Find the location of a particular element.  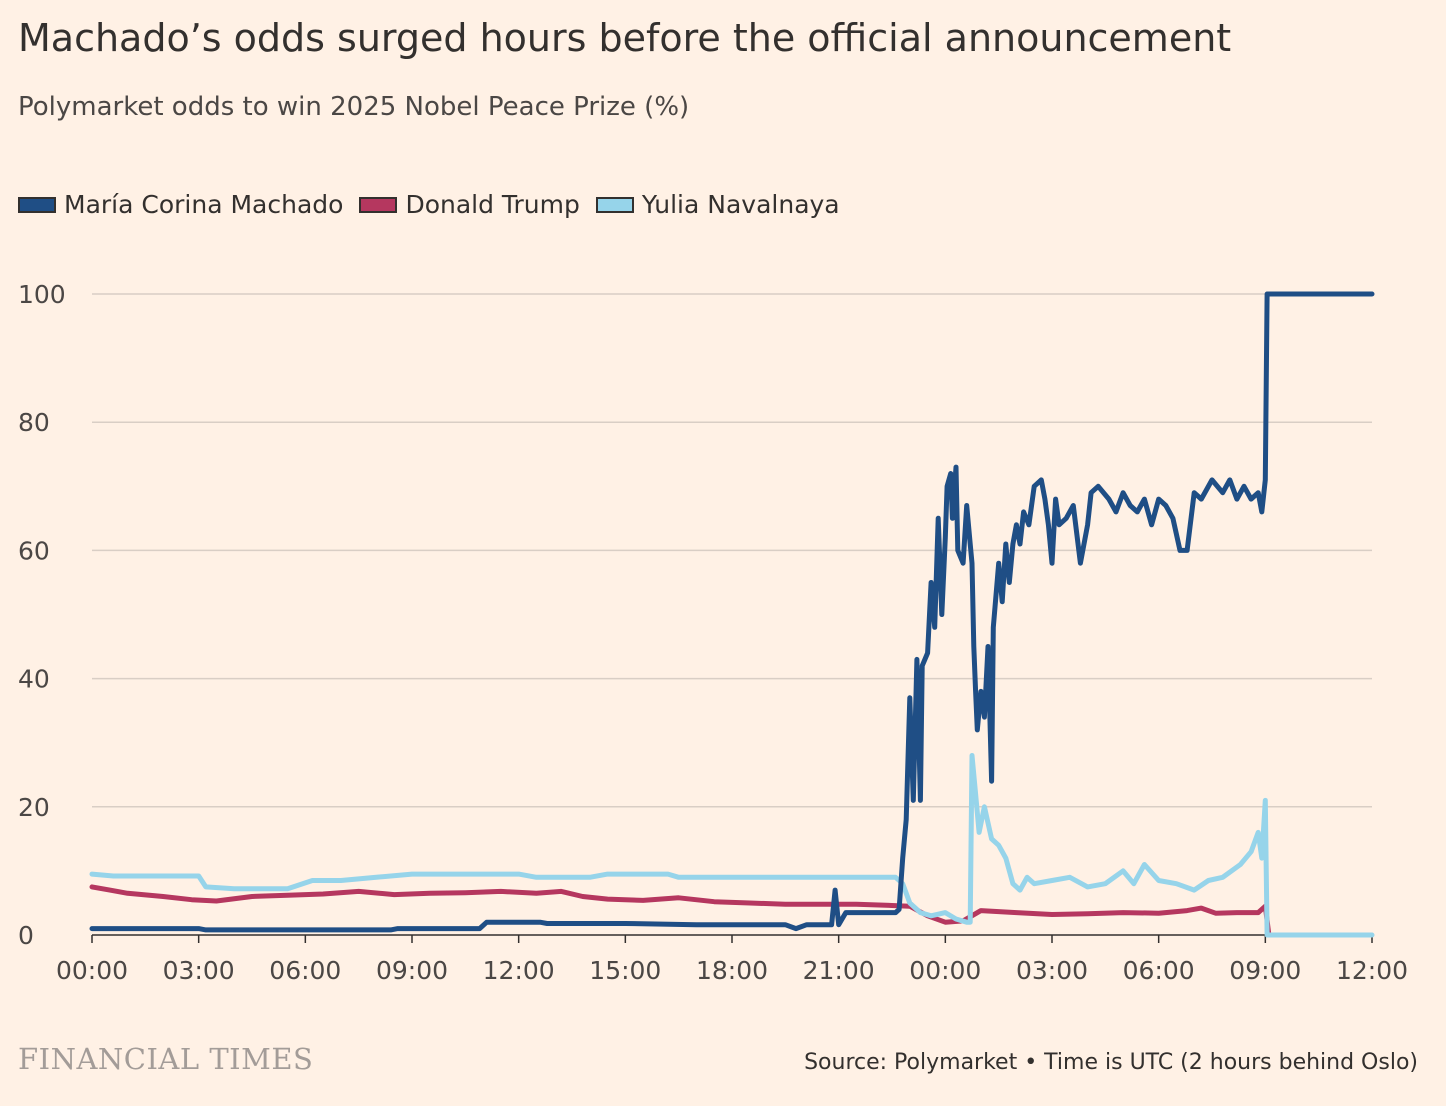

y-tick-label-80: 80 is located at coordinates (34, 422).